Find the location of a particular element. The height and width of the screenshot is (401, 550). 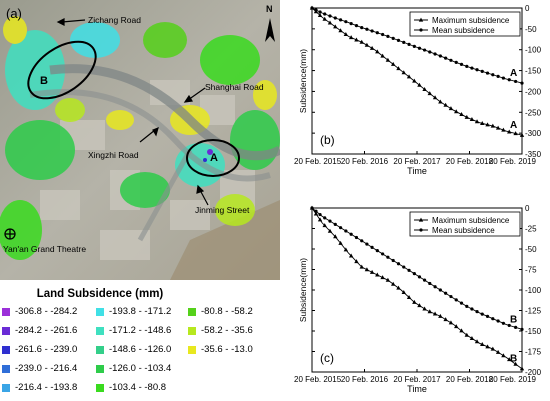

y-tick-label: -50 is located at coordinates (531, 29).